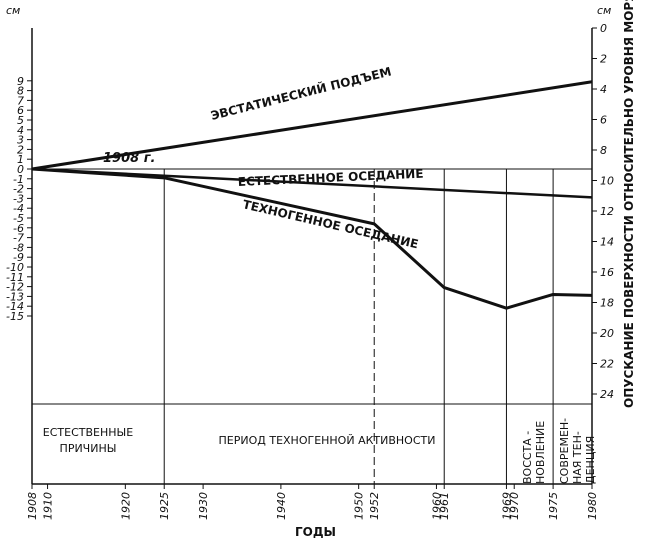 This screenshot has width=646, height=550. I want to click on period-natural-line2: ПРИЧИНЫ, so click(88, 448).